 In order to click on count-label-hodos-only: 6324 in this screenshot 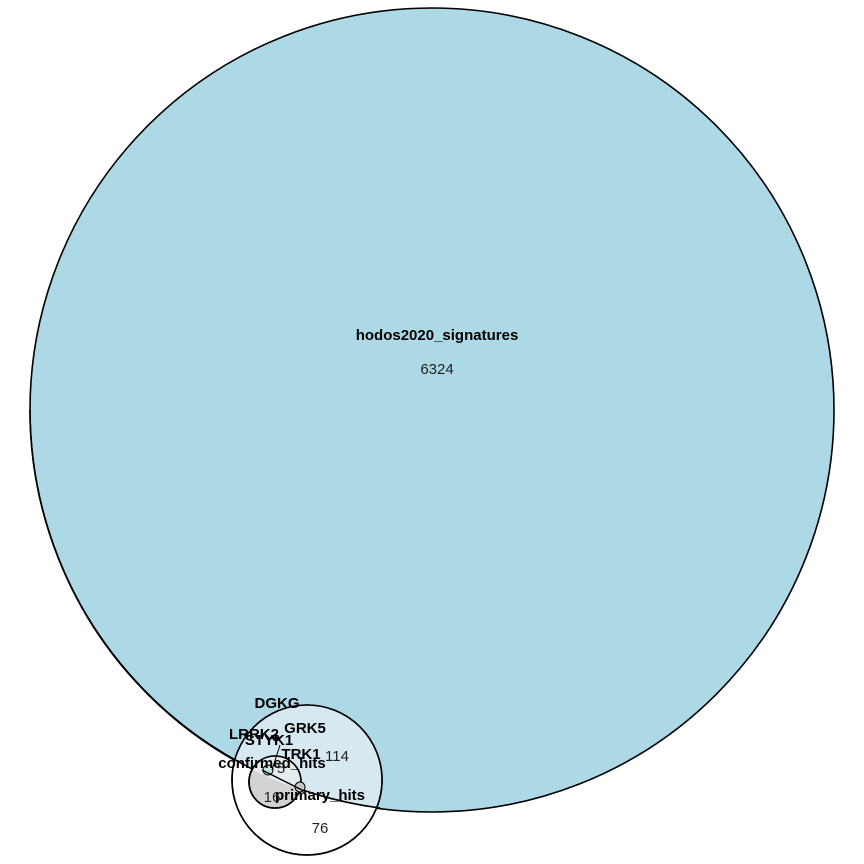, I will do `click(436, 369)`.